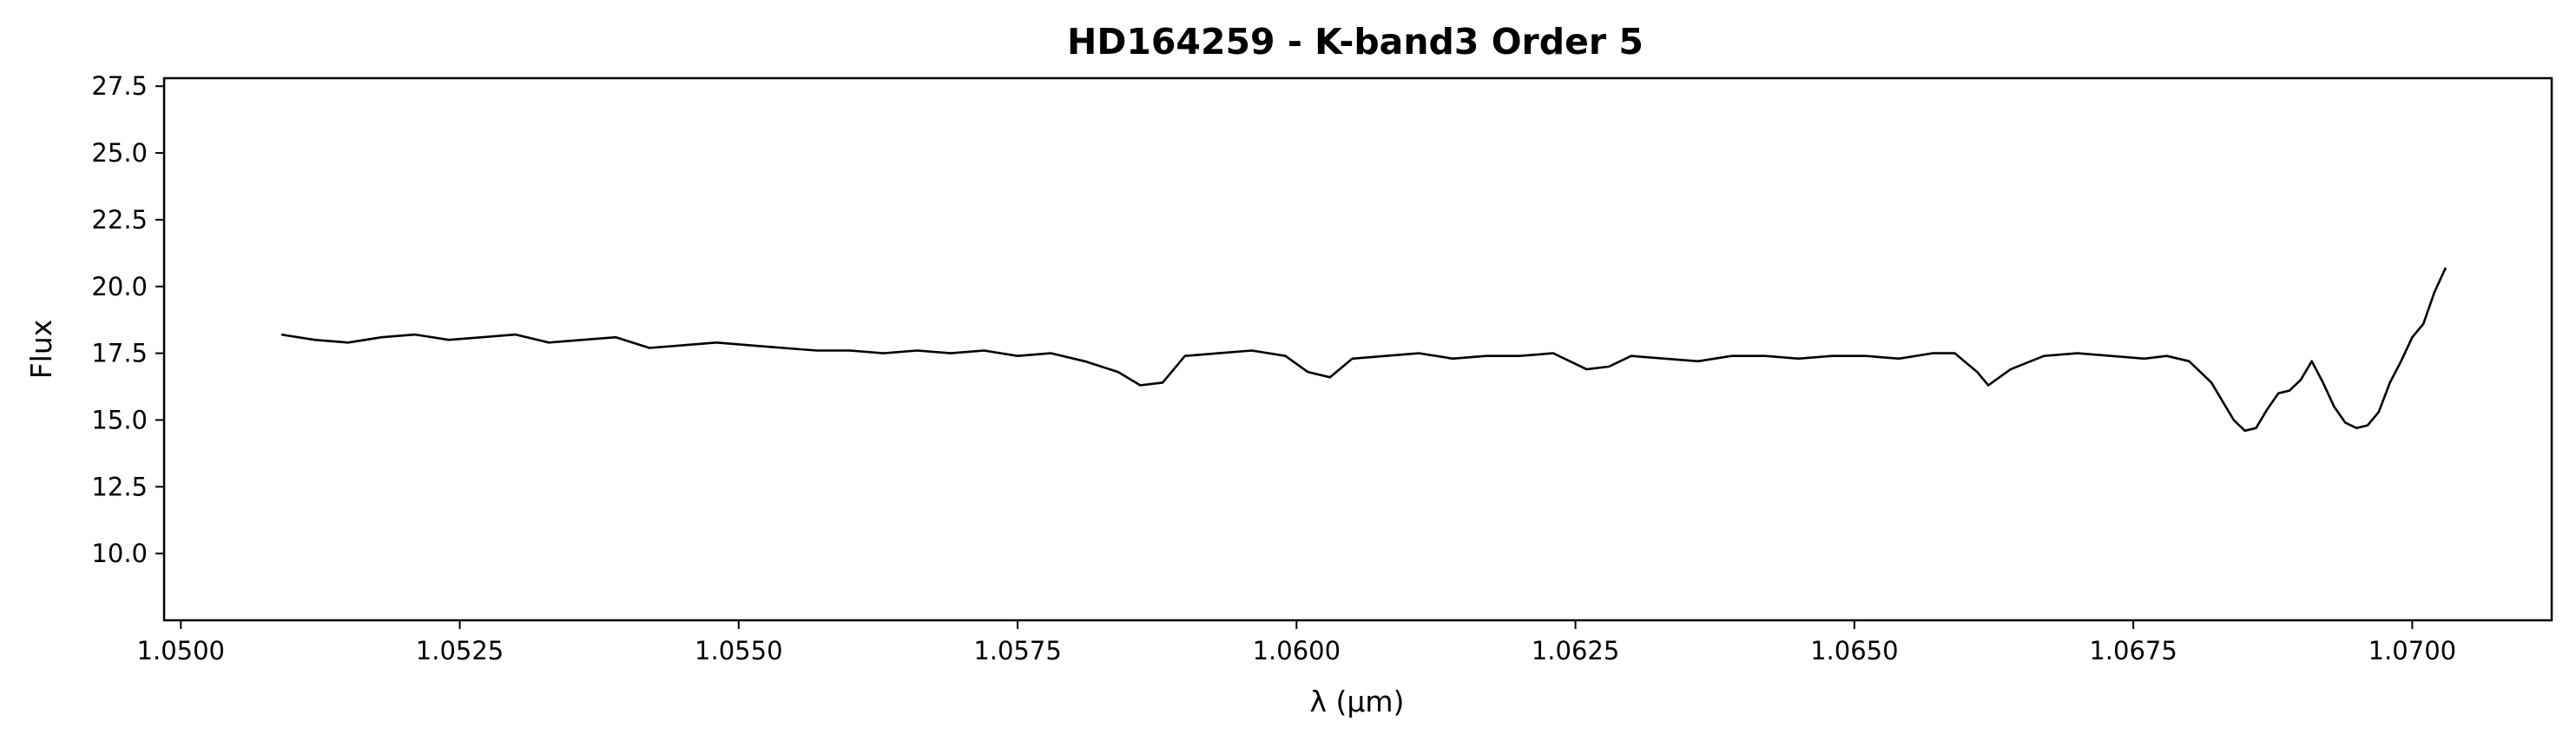  Describe the element at coordinates (460, 650) in the screenshot. I see `x-tick-label: 1.0525` at that location.